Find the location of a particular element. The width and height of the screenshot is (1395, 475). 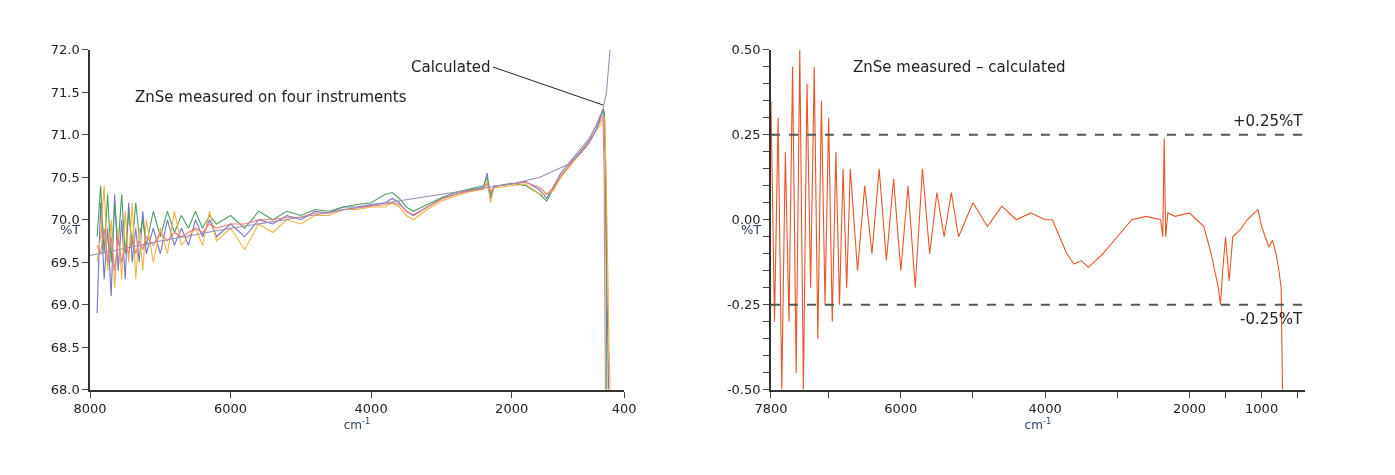

y-tick-label: 68.5 is located at coordinates (65, 347).